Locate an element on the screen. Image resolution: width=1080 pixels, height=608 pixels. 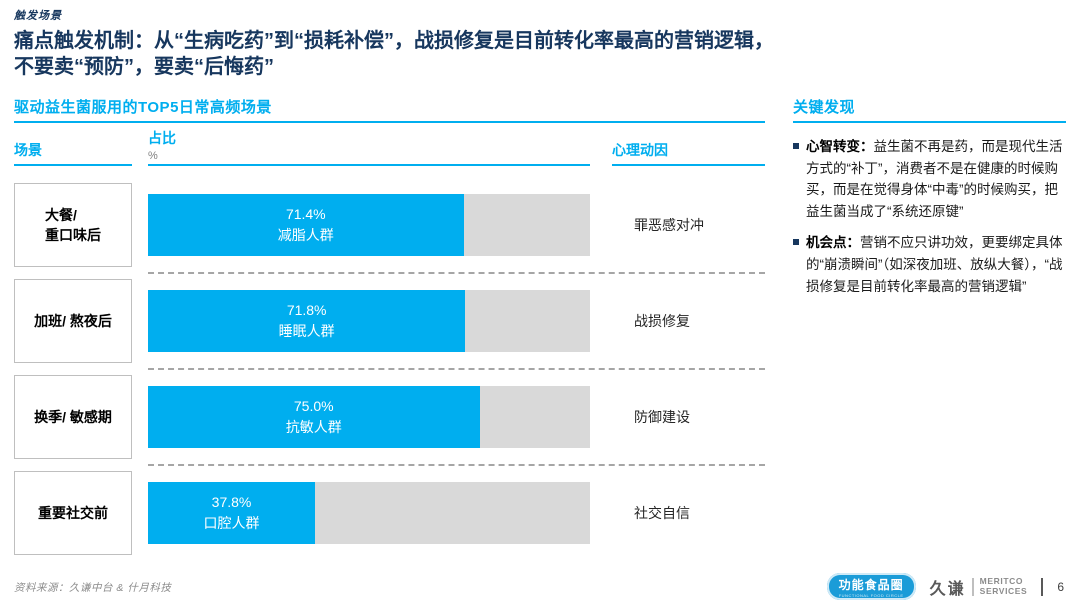
meritco-logo: 久谦 MERITCO SERVICES is located at coordinates (979, 587).